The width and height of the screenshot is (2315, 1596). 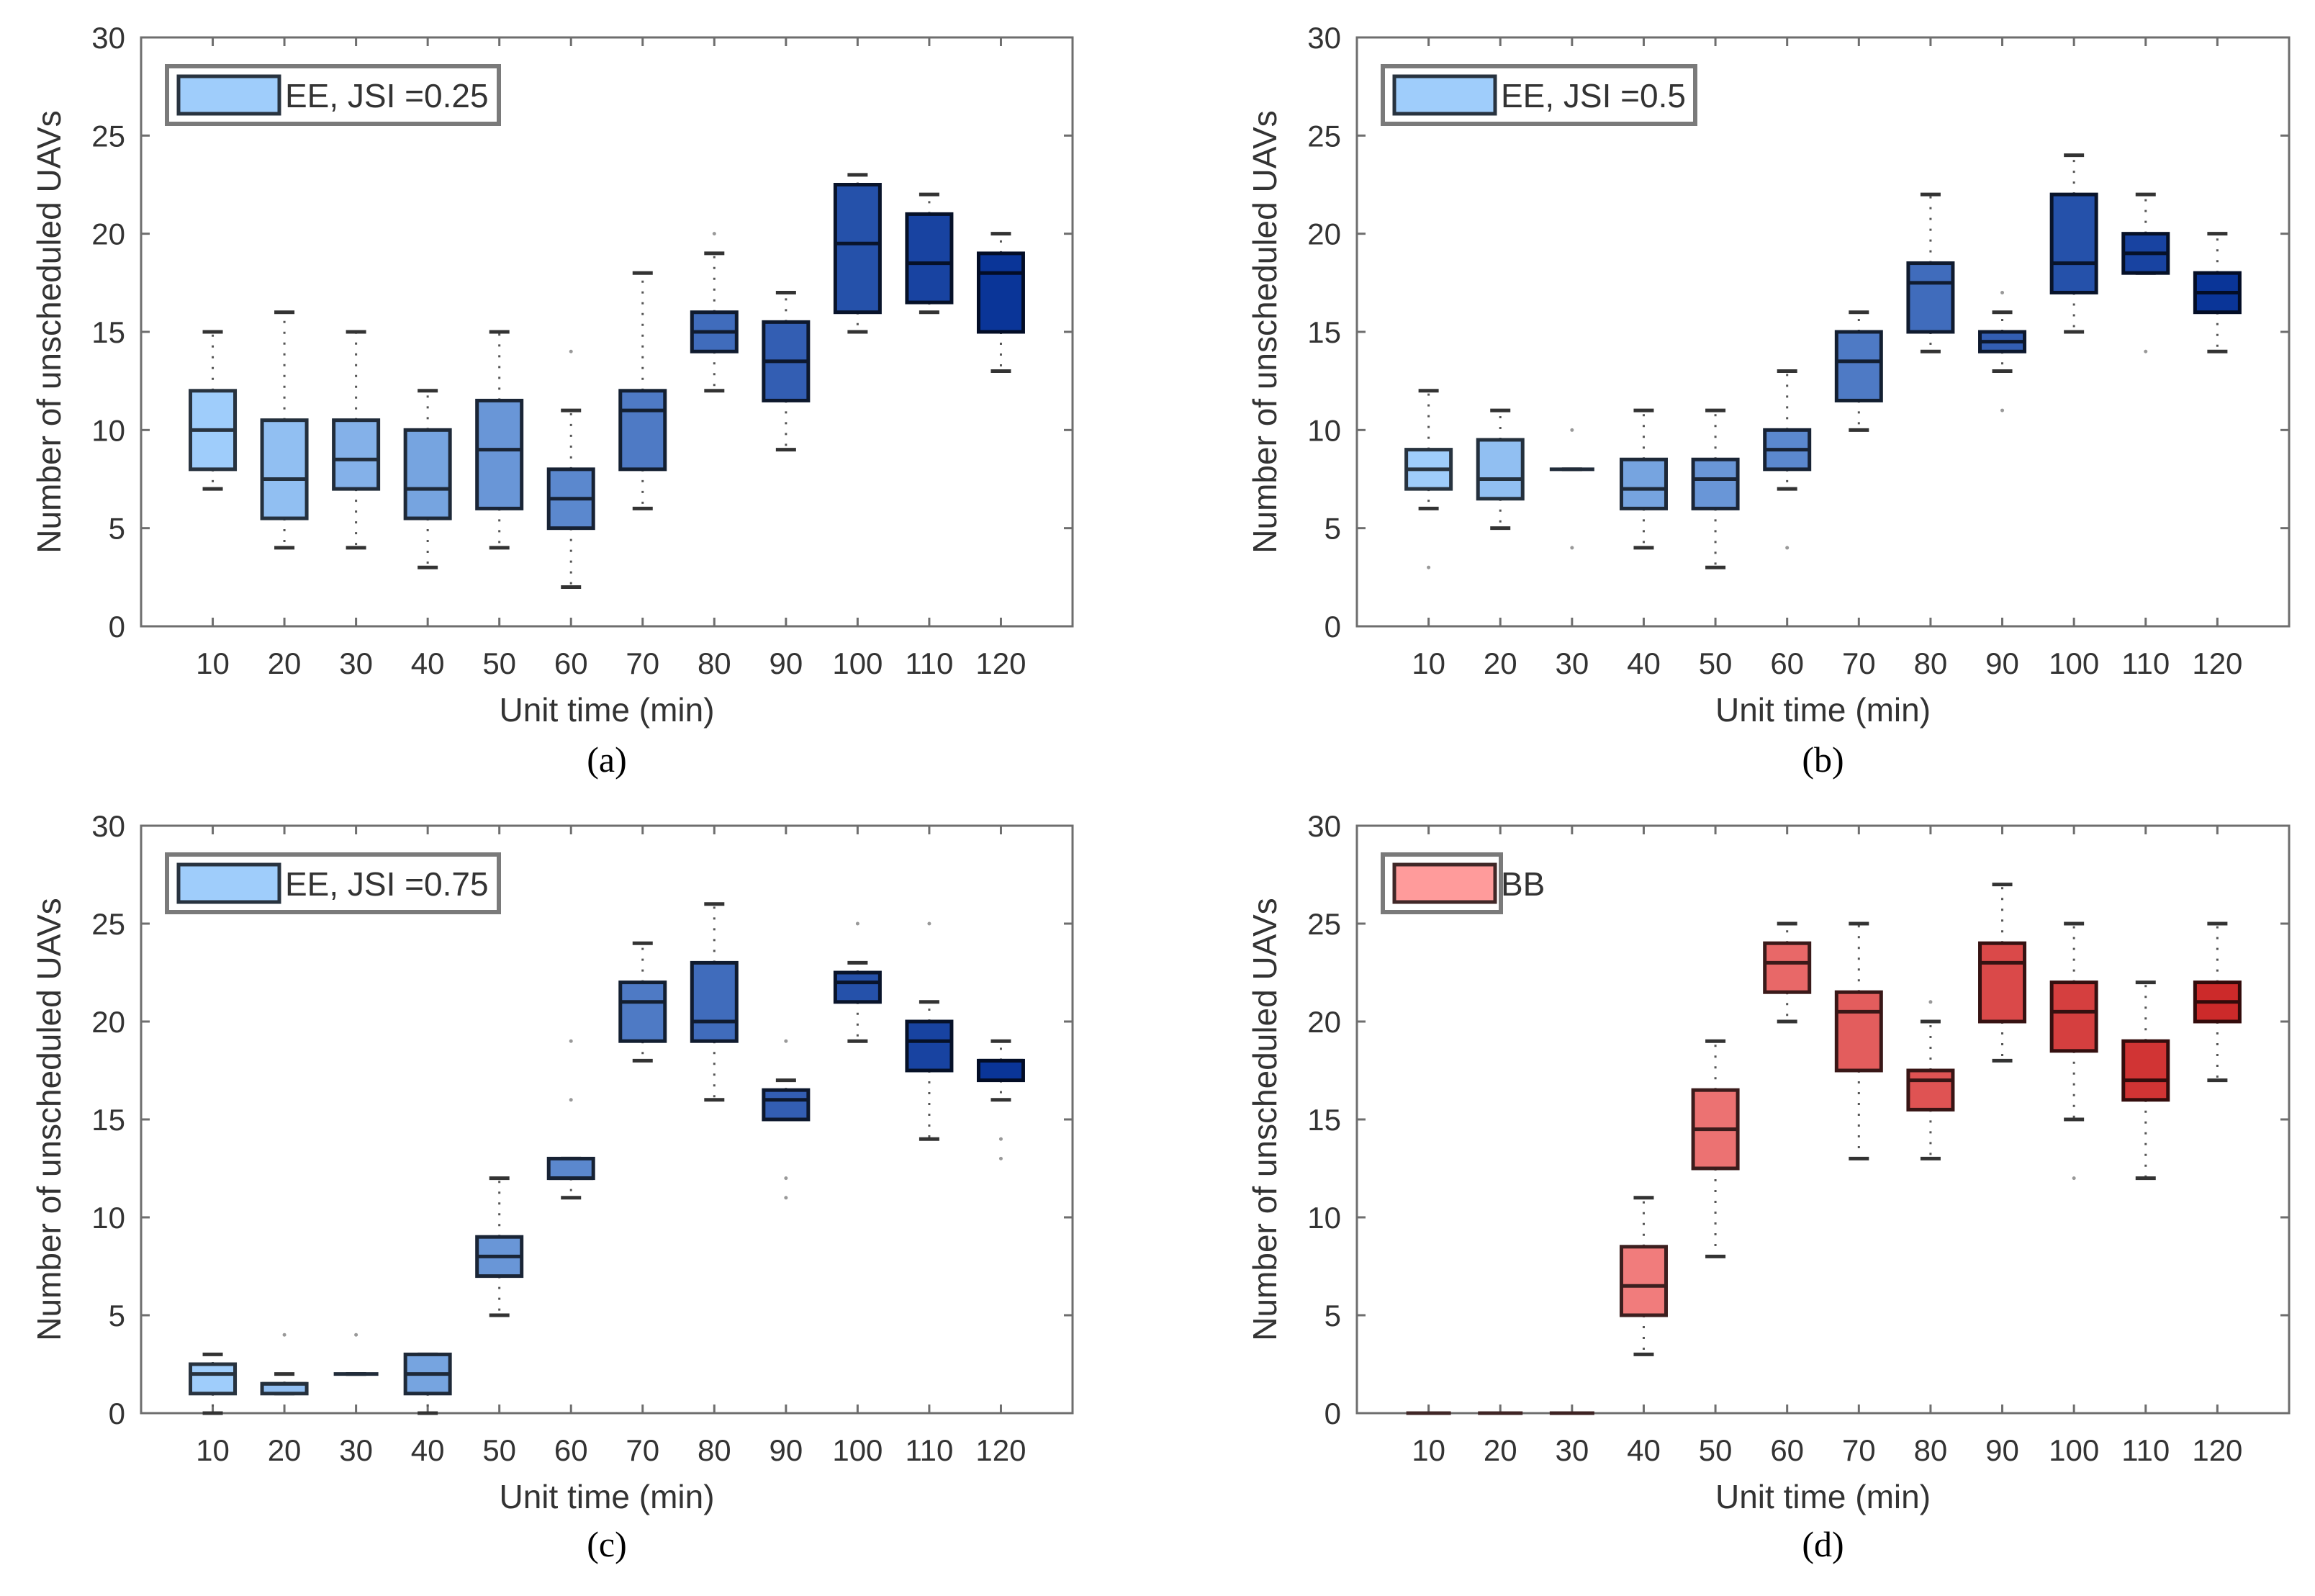 I want to click on plot-area, so click(x=607, y=1119).